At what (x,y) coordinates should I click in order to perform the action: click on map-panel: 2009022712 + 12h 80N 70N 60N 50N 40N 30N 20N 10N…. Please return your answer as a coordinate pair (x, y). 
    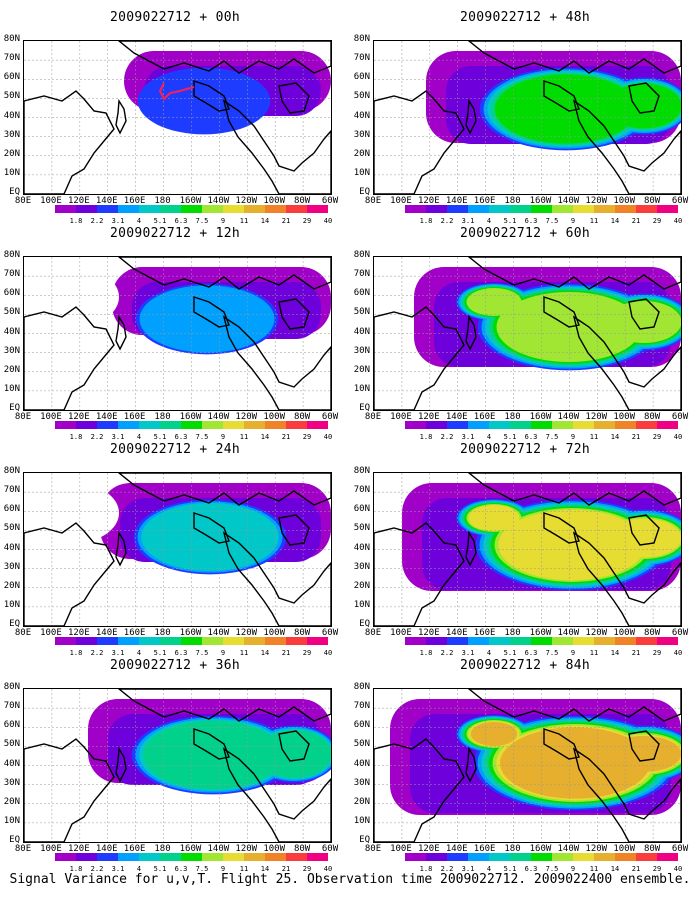
    Looking at the image, I should click on (175, 328).